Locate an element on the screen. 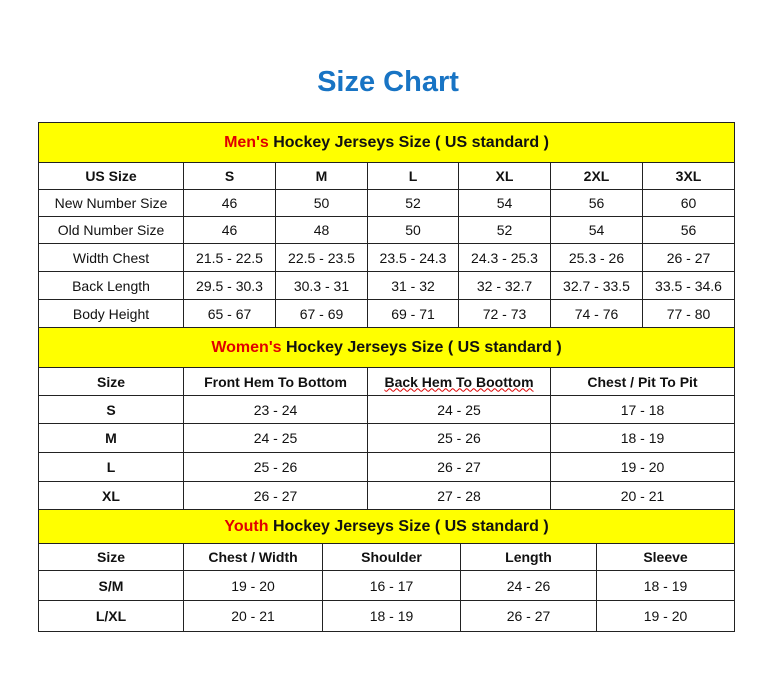 The height and width of the screenshot is (692, 776). row-label: M is located at coordinates (111, 438).